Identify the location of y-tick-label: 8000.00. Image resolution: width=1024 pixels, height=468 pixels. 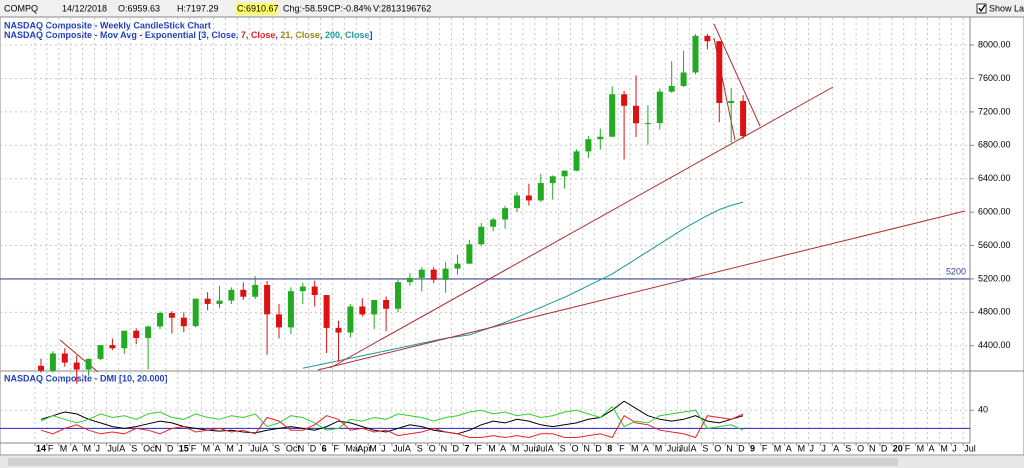
(994, 44).